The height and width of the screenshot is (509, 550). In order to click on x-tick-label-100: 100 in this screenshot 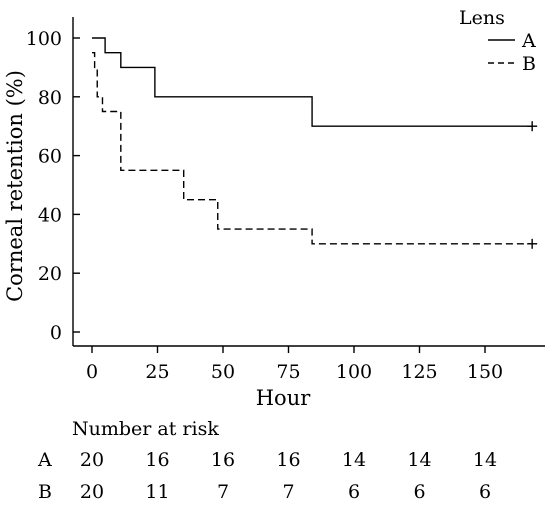, I will do `click(354, 372)`.